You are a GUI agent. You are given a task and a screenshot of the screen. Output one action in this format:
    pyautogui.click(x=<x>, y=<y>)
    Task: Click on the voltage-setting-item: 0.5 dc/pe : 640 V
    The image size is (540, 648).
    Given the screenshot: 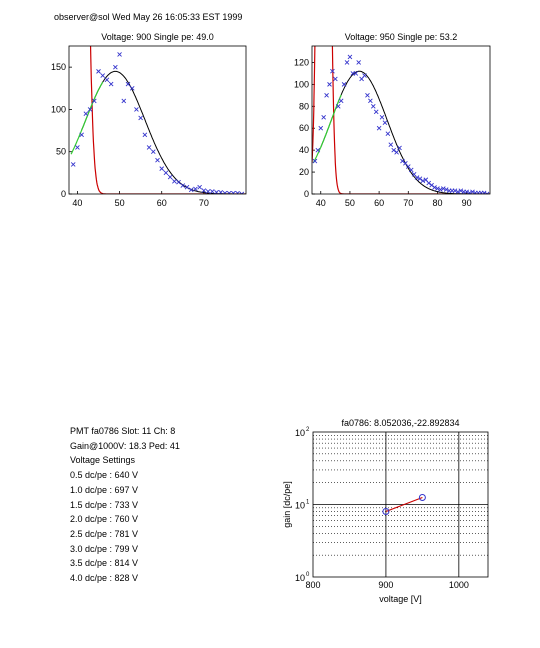 What is the action you would take?
    pyautogui.click(x=104, y=475)
    